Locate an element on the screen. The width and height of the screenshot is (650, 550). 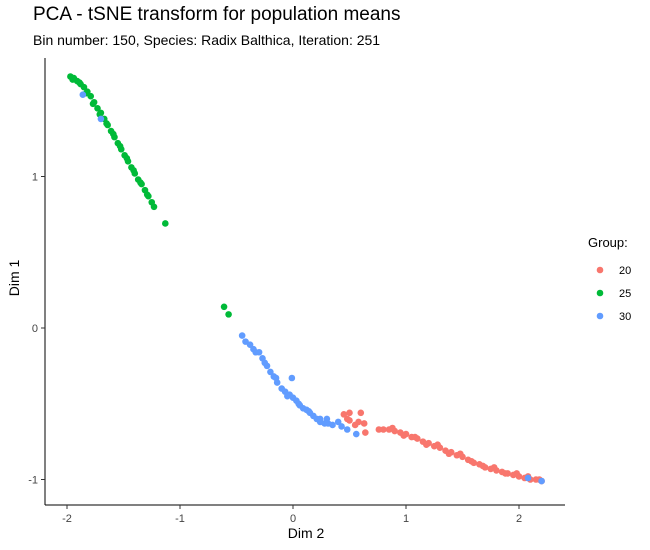
x-tick-label: -2 is located at coordinates (67, 519).